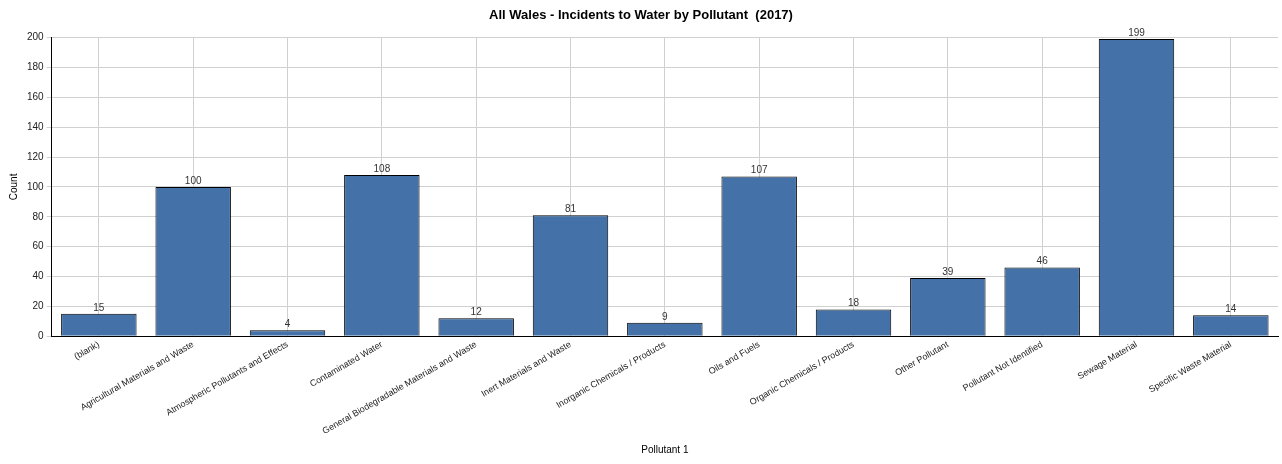  I want to click on data-label: 14, so click(1231, 309).